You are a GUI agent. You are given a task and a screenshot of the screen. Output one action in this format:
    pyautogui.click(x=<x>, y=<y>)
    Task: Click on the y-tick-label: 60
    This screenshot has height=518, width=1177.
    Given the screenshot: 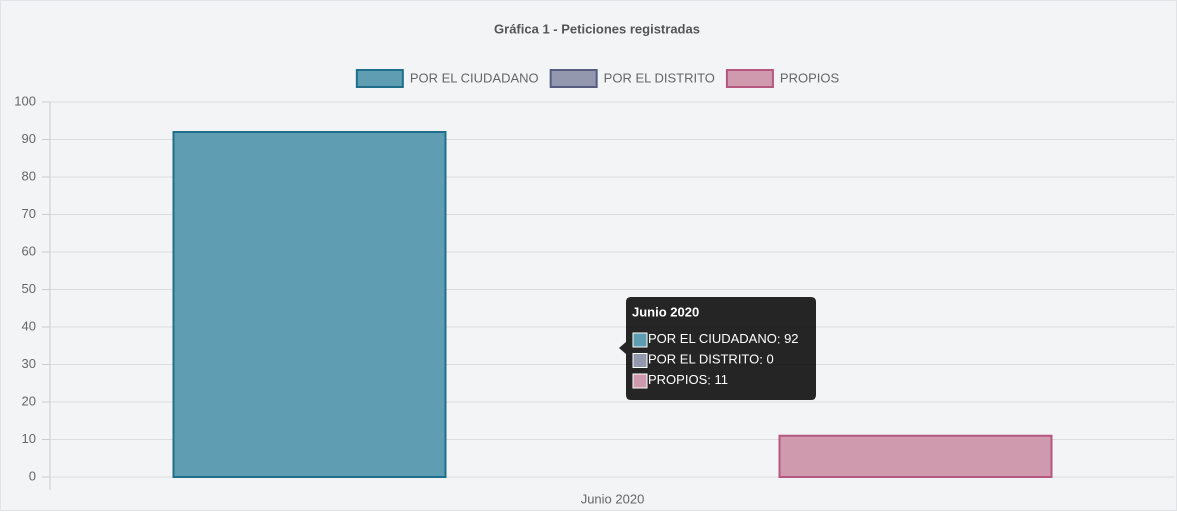 What is the action you would take?
    pyautogui.click(x=29, y=250)
    